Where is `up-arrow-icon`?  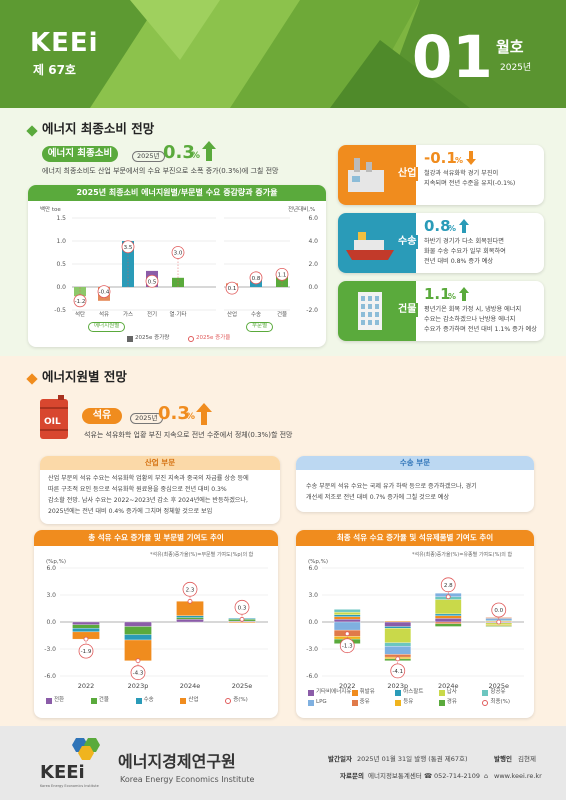 up-arrow-icon is located at coordinates (204, 414).